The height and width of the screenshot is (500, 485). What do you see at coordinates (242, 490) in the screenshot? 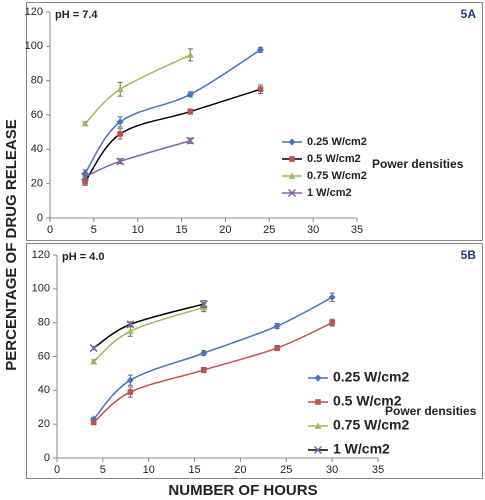
I see `x-axis-label: NUMBER OF HOURS` at bounding box center [242, 490].